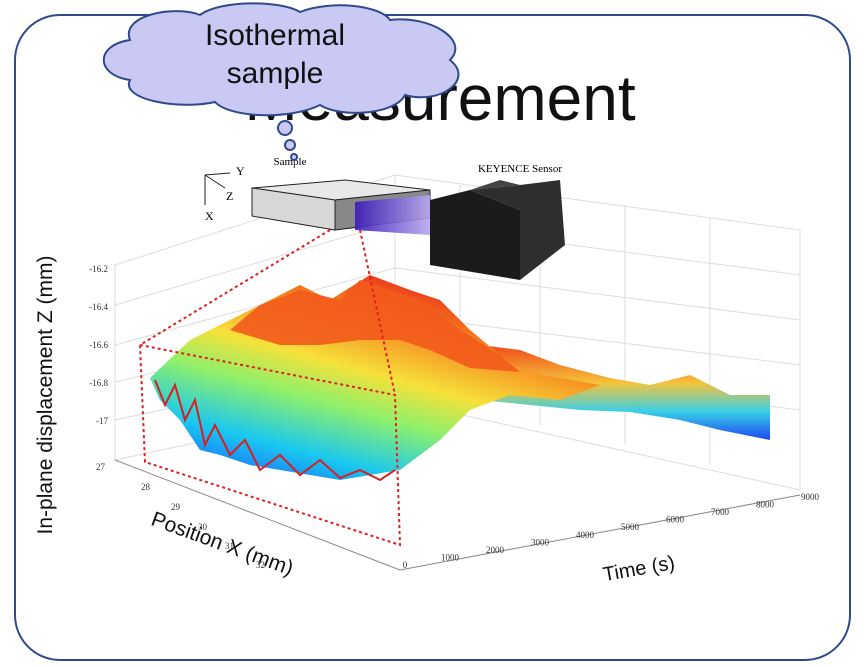 Image resolution: width=865 pixels, height=667 pixels. I want to click on position-tick-label: 31, so click(229, 546).